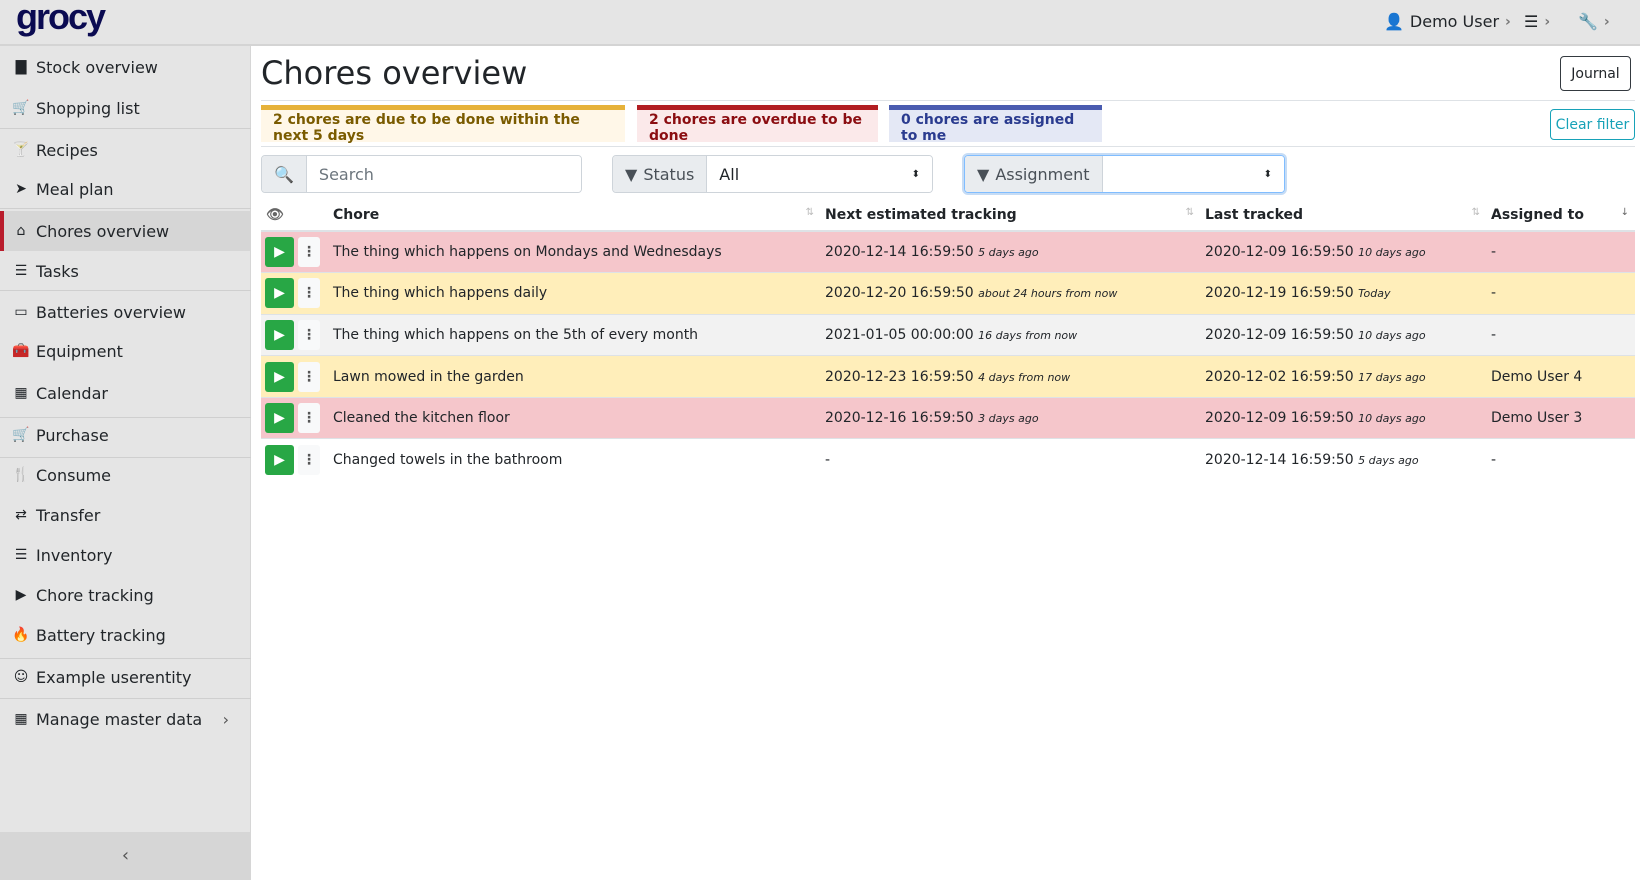  Describe the element at coordinates (828, 460) in the screenshot. I see `next-date: -` at that location.